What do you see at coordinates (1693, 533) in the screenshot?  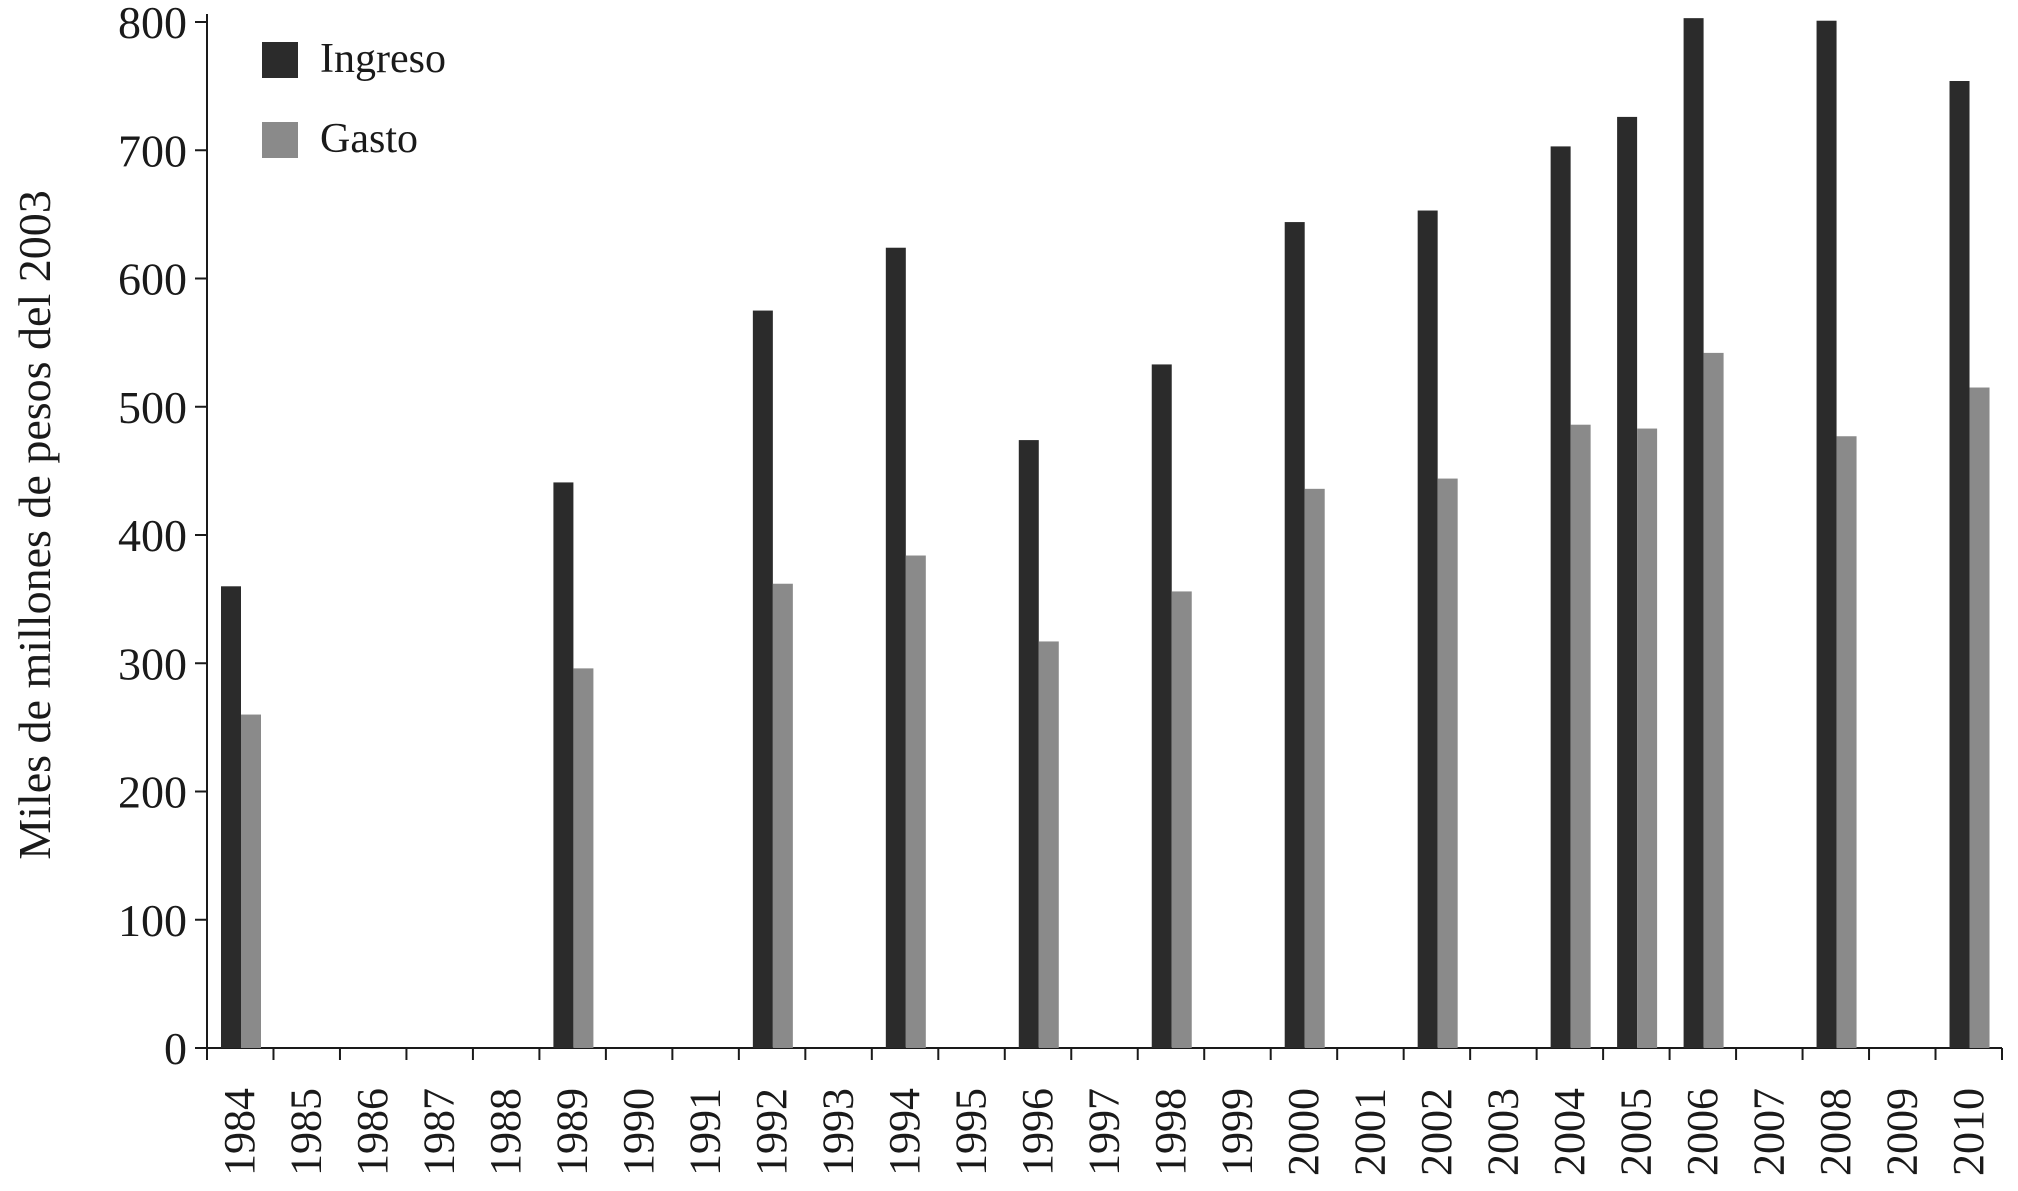 I see `bar-ingreso-2006` at bounding box center [1693, 533].